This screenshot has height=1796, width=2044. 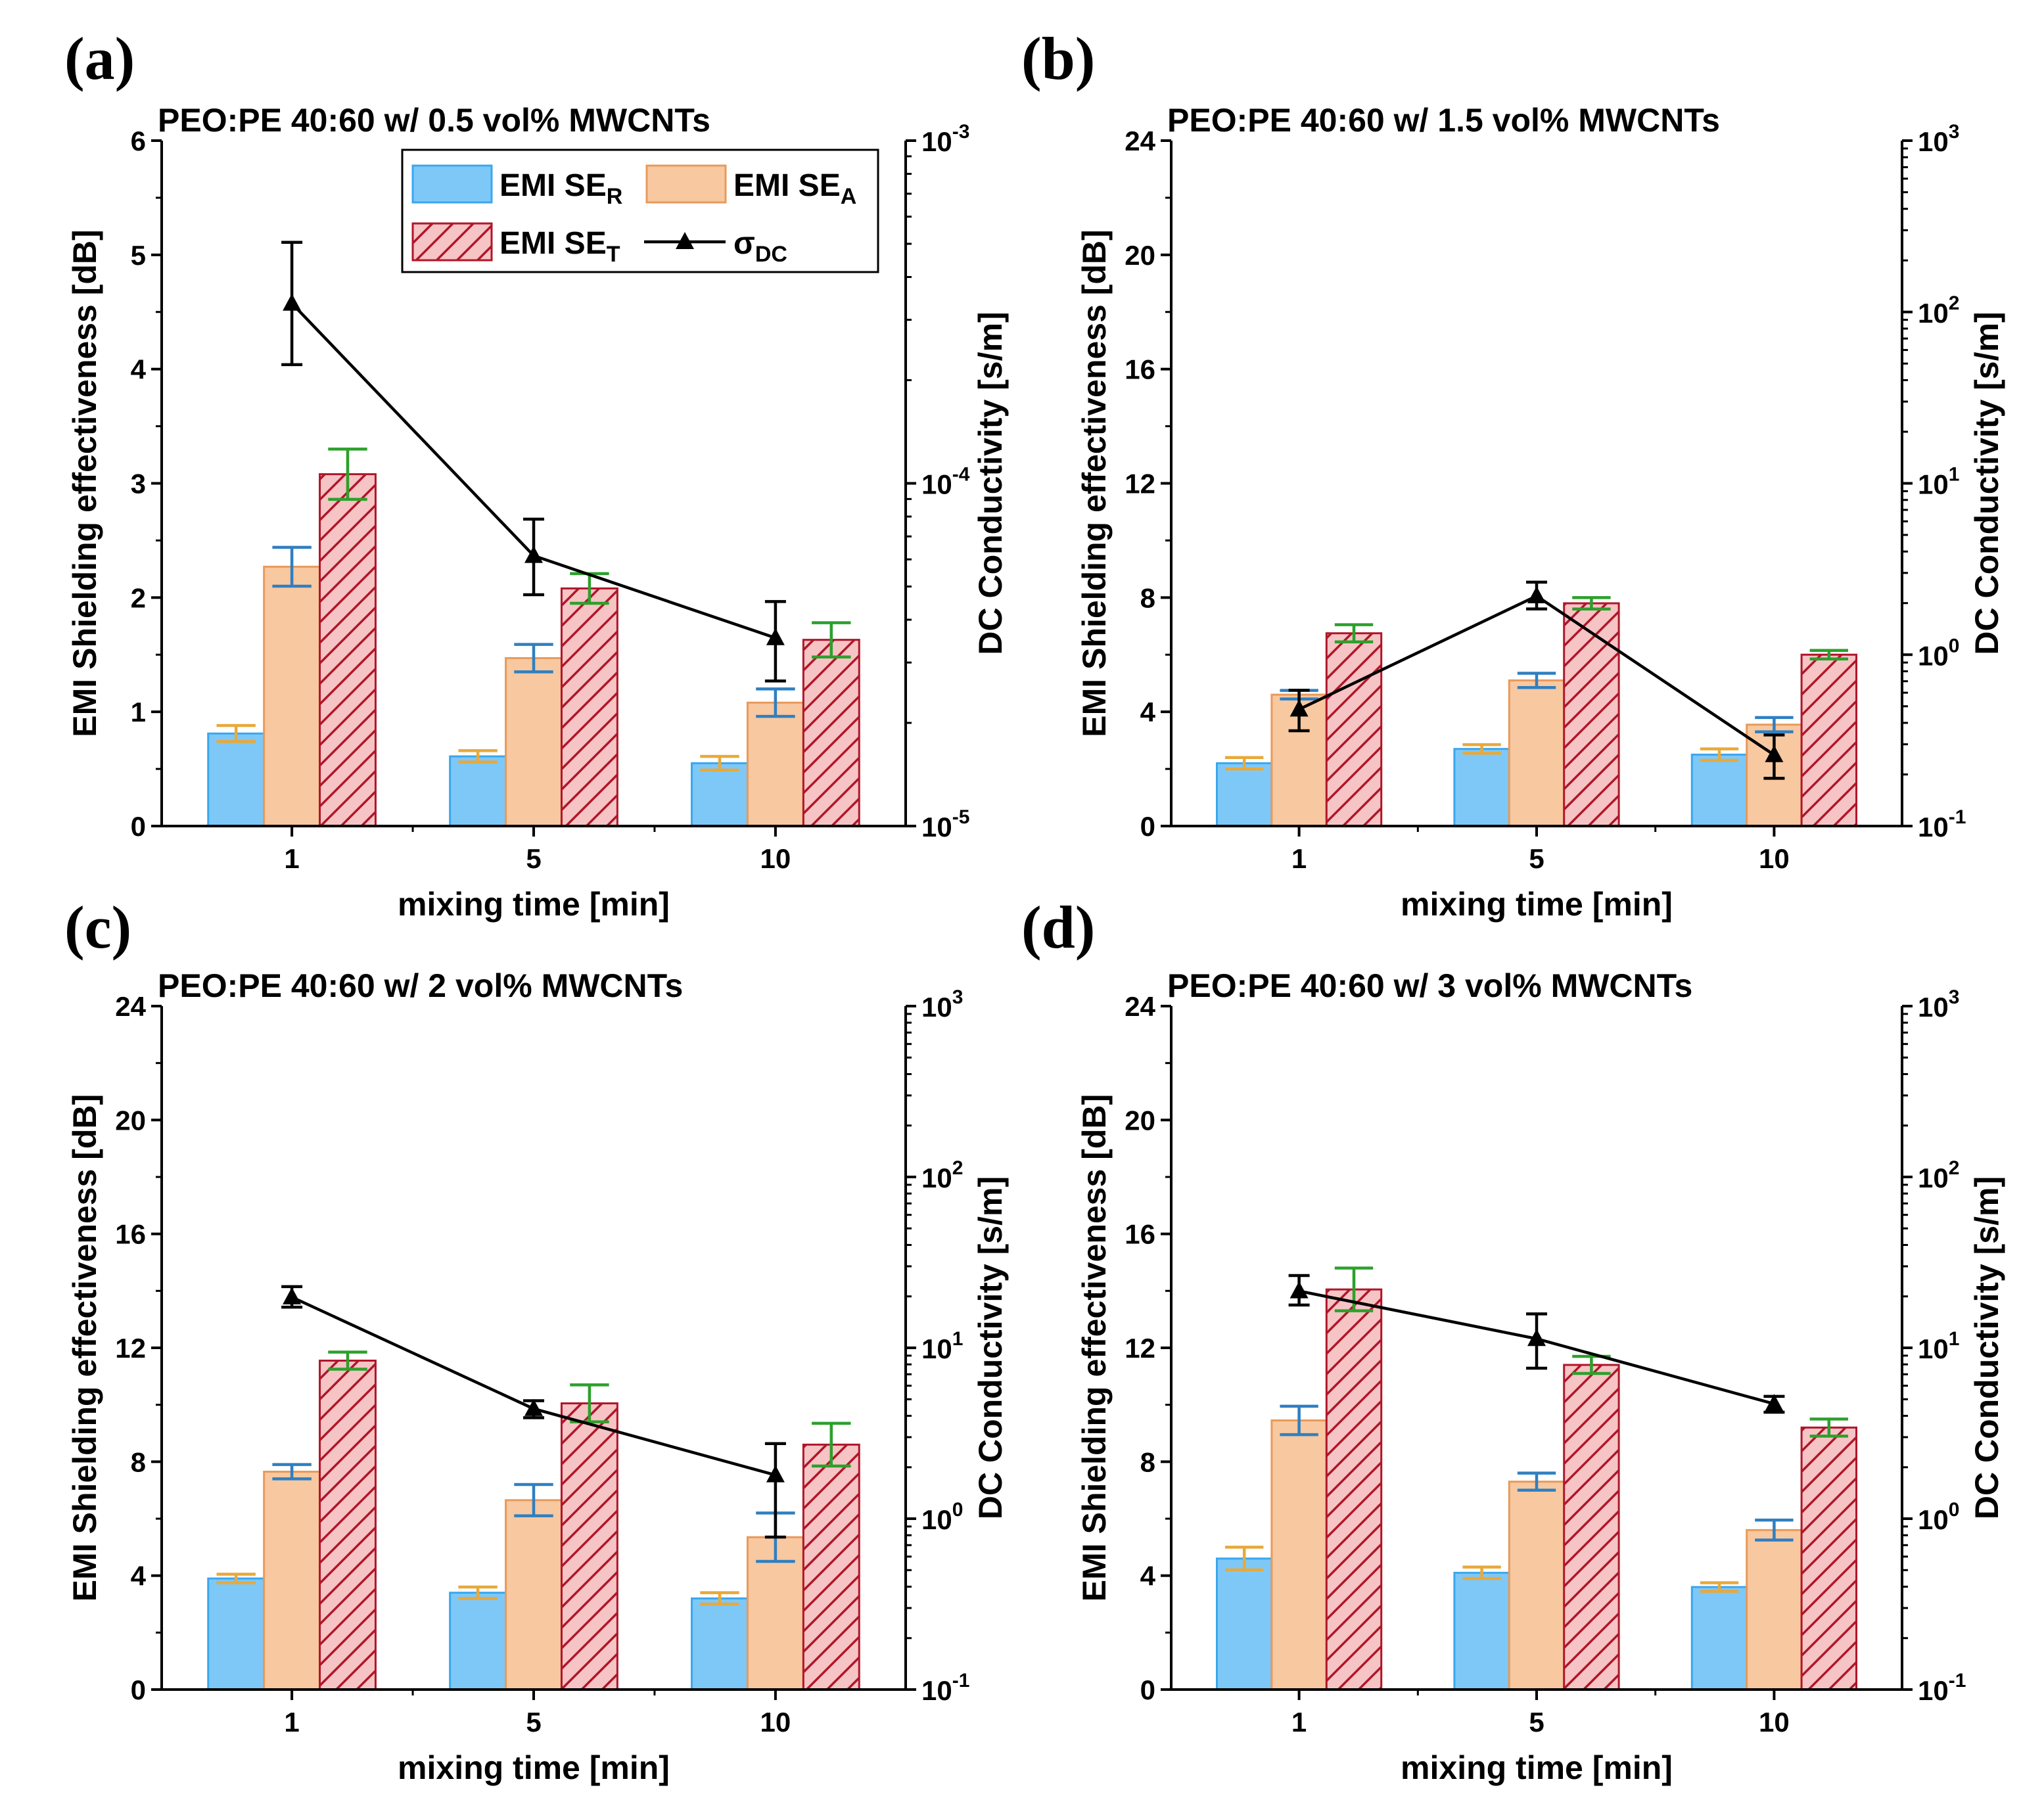 I want to click on y-tick-label: 8, so click(x=1147, y=598).